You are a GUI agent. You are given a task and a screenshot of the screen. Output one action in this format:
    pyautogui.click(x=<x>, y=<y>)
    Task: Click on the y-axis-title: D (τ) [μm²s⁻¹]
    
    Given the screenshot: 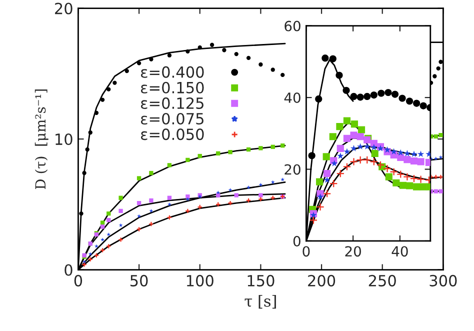 What is the action you would take?
    pyautogui.click(x=41, y=139)
    